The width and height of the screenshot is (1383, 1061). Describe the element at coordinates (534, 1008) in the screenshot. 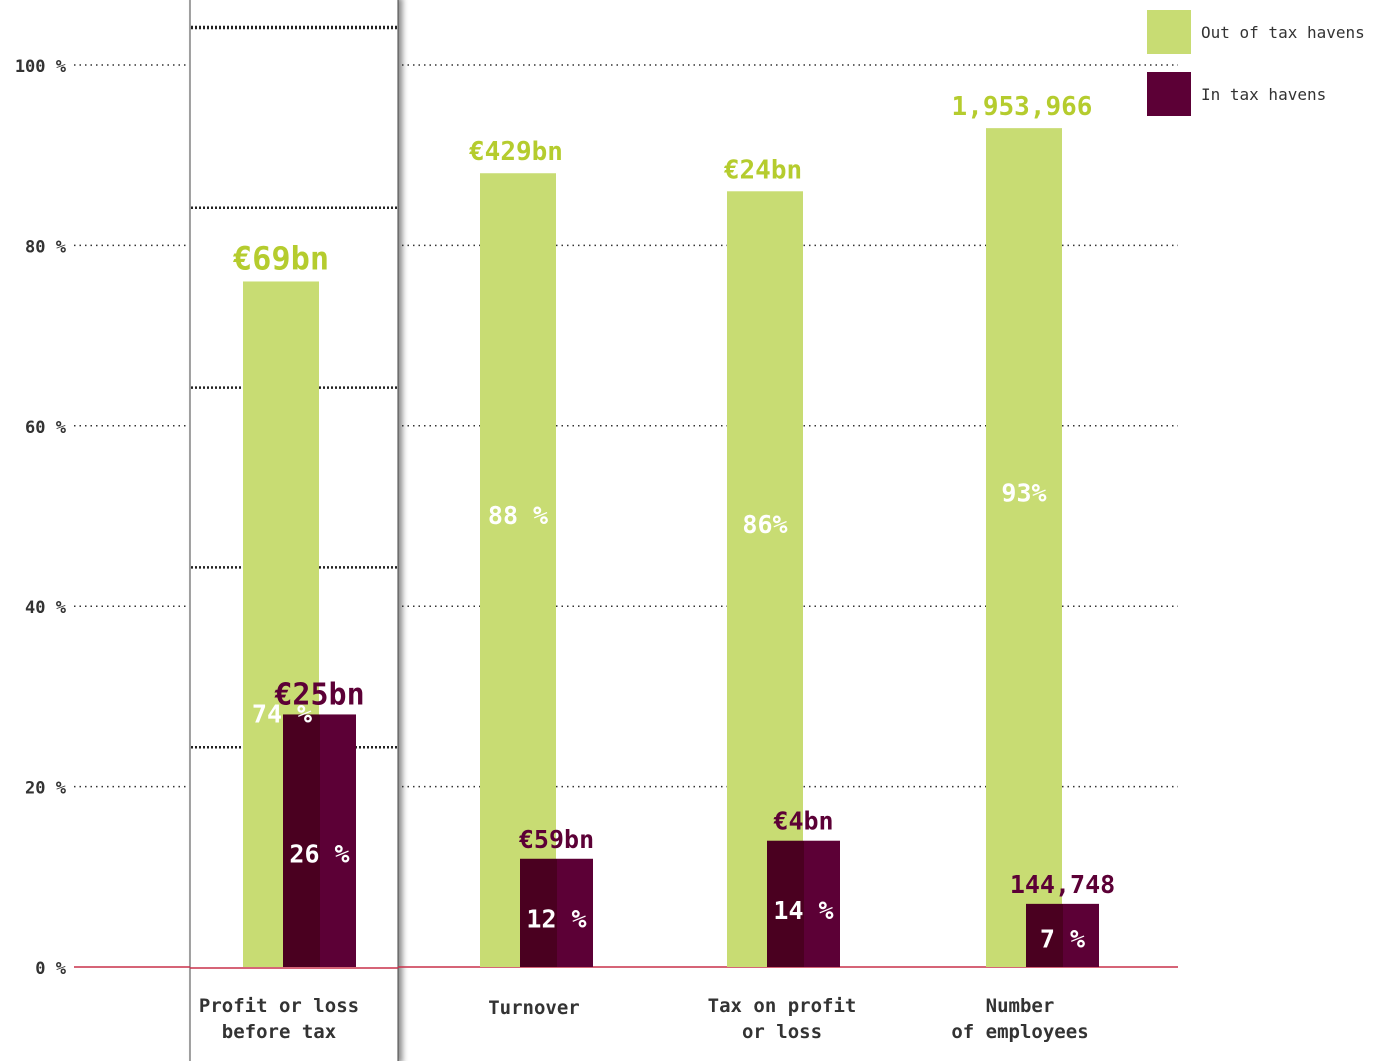

I see `category-label: Turnover` at that location.